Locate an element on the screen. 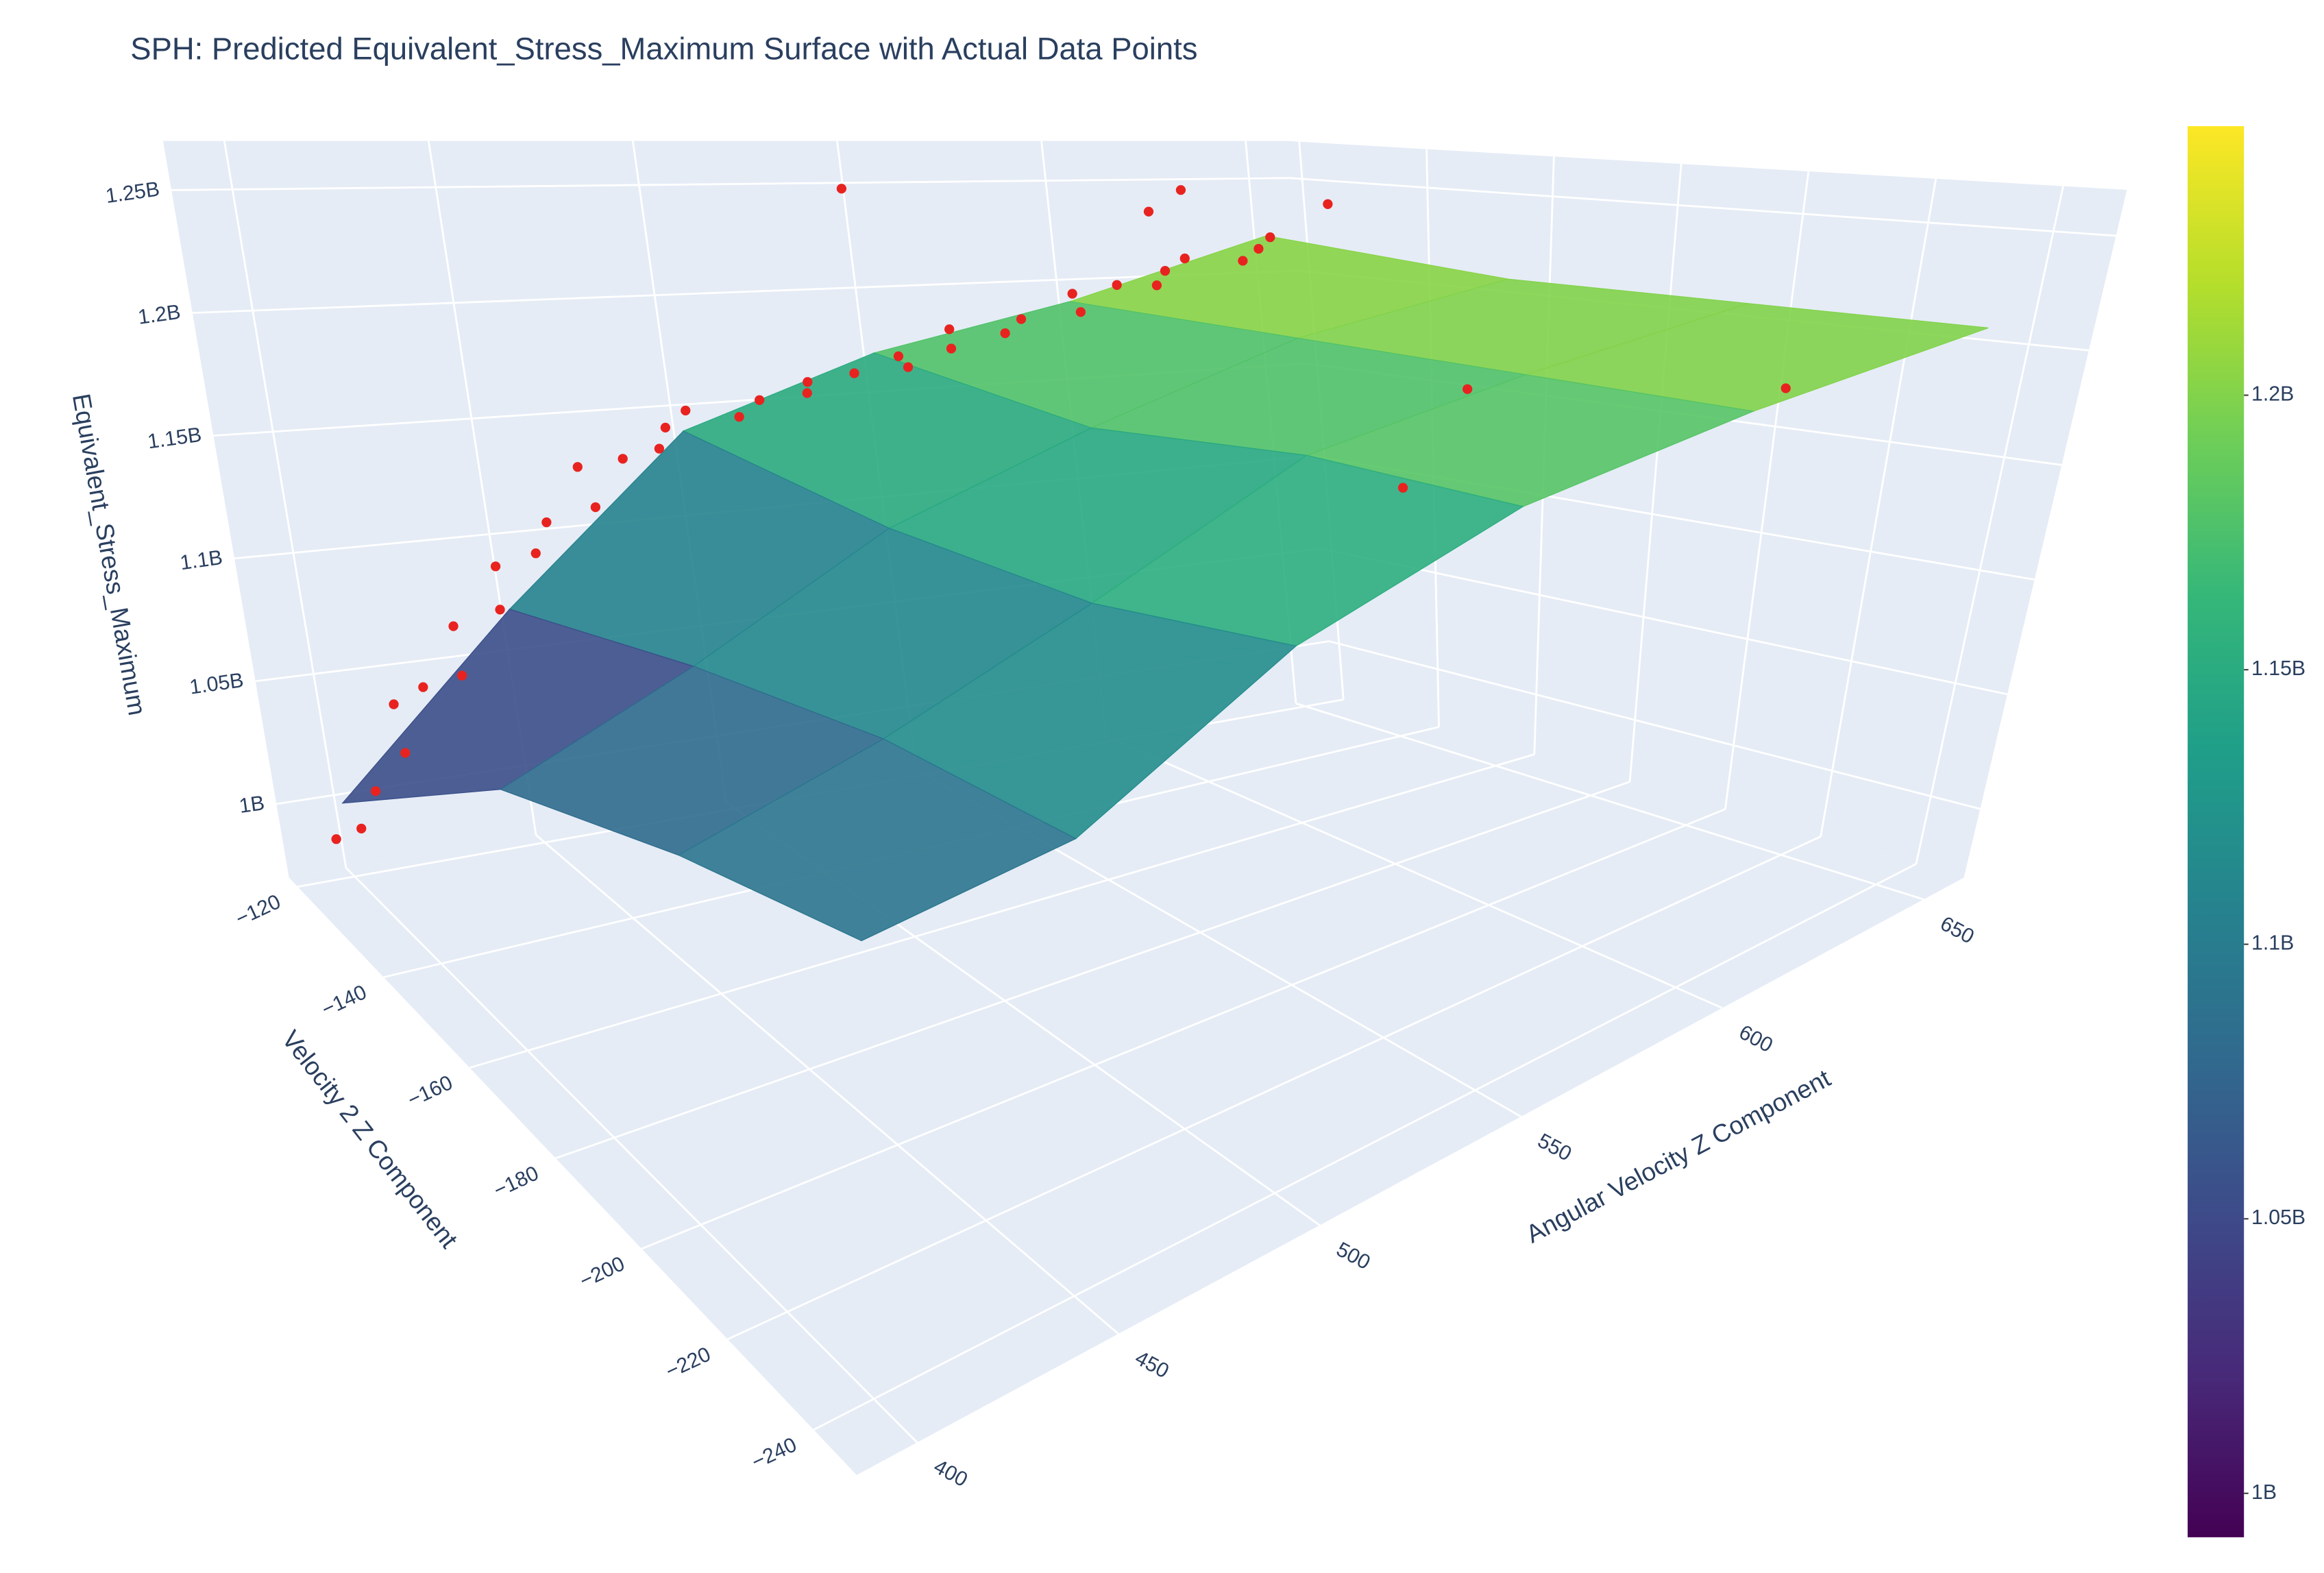 The height and width of the screenshot is (1573, 2324). colorbar-tick-label: 1B is located at coordinates (2264, 1492).